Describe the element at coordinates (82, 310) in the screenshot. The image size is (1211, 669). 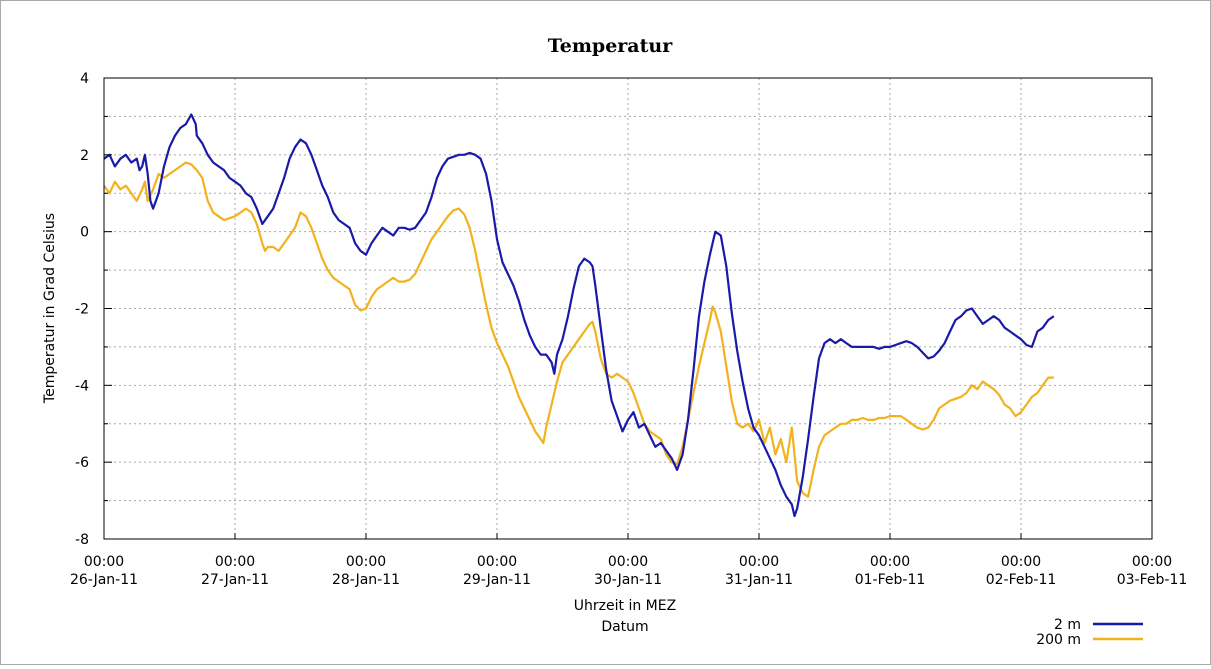
I see `y-tick-label: -2` at that location.